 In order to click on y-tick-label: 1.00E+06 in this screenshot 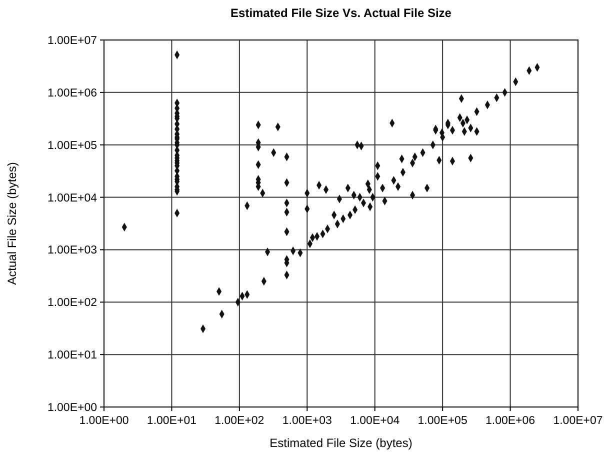, I will do `click(72, 93)`.